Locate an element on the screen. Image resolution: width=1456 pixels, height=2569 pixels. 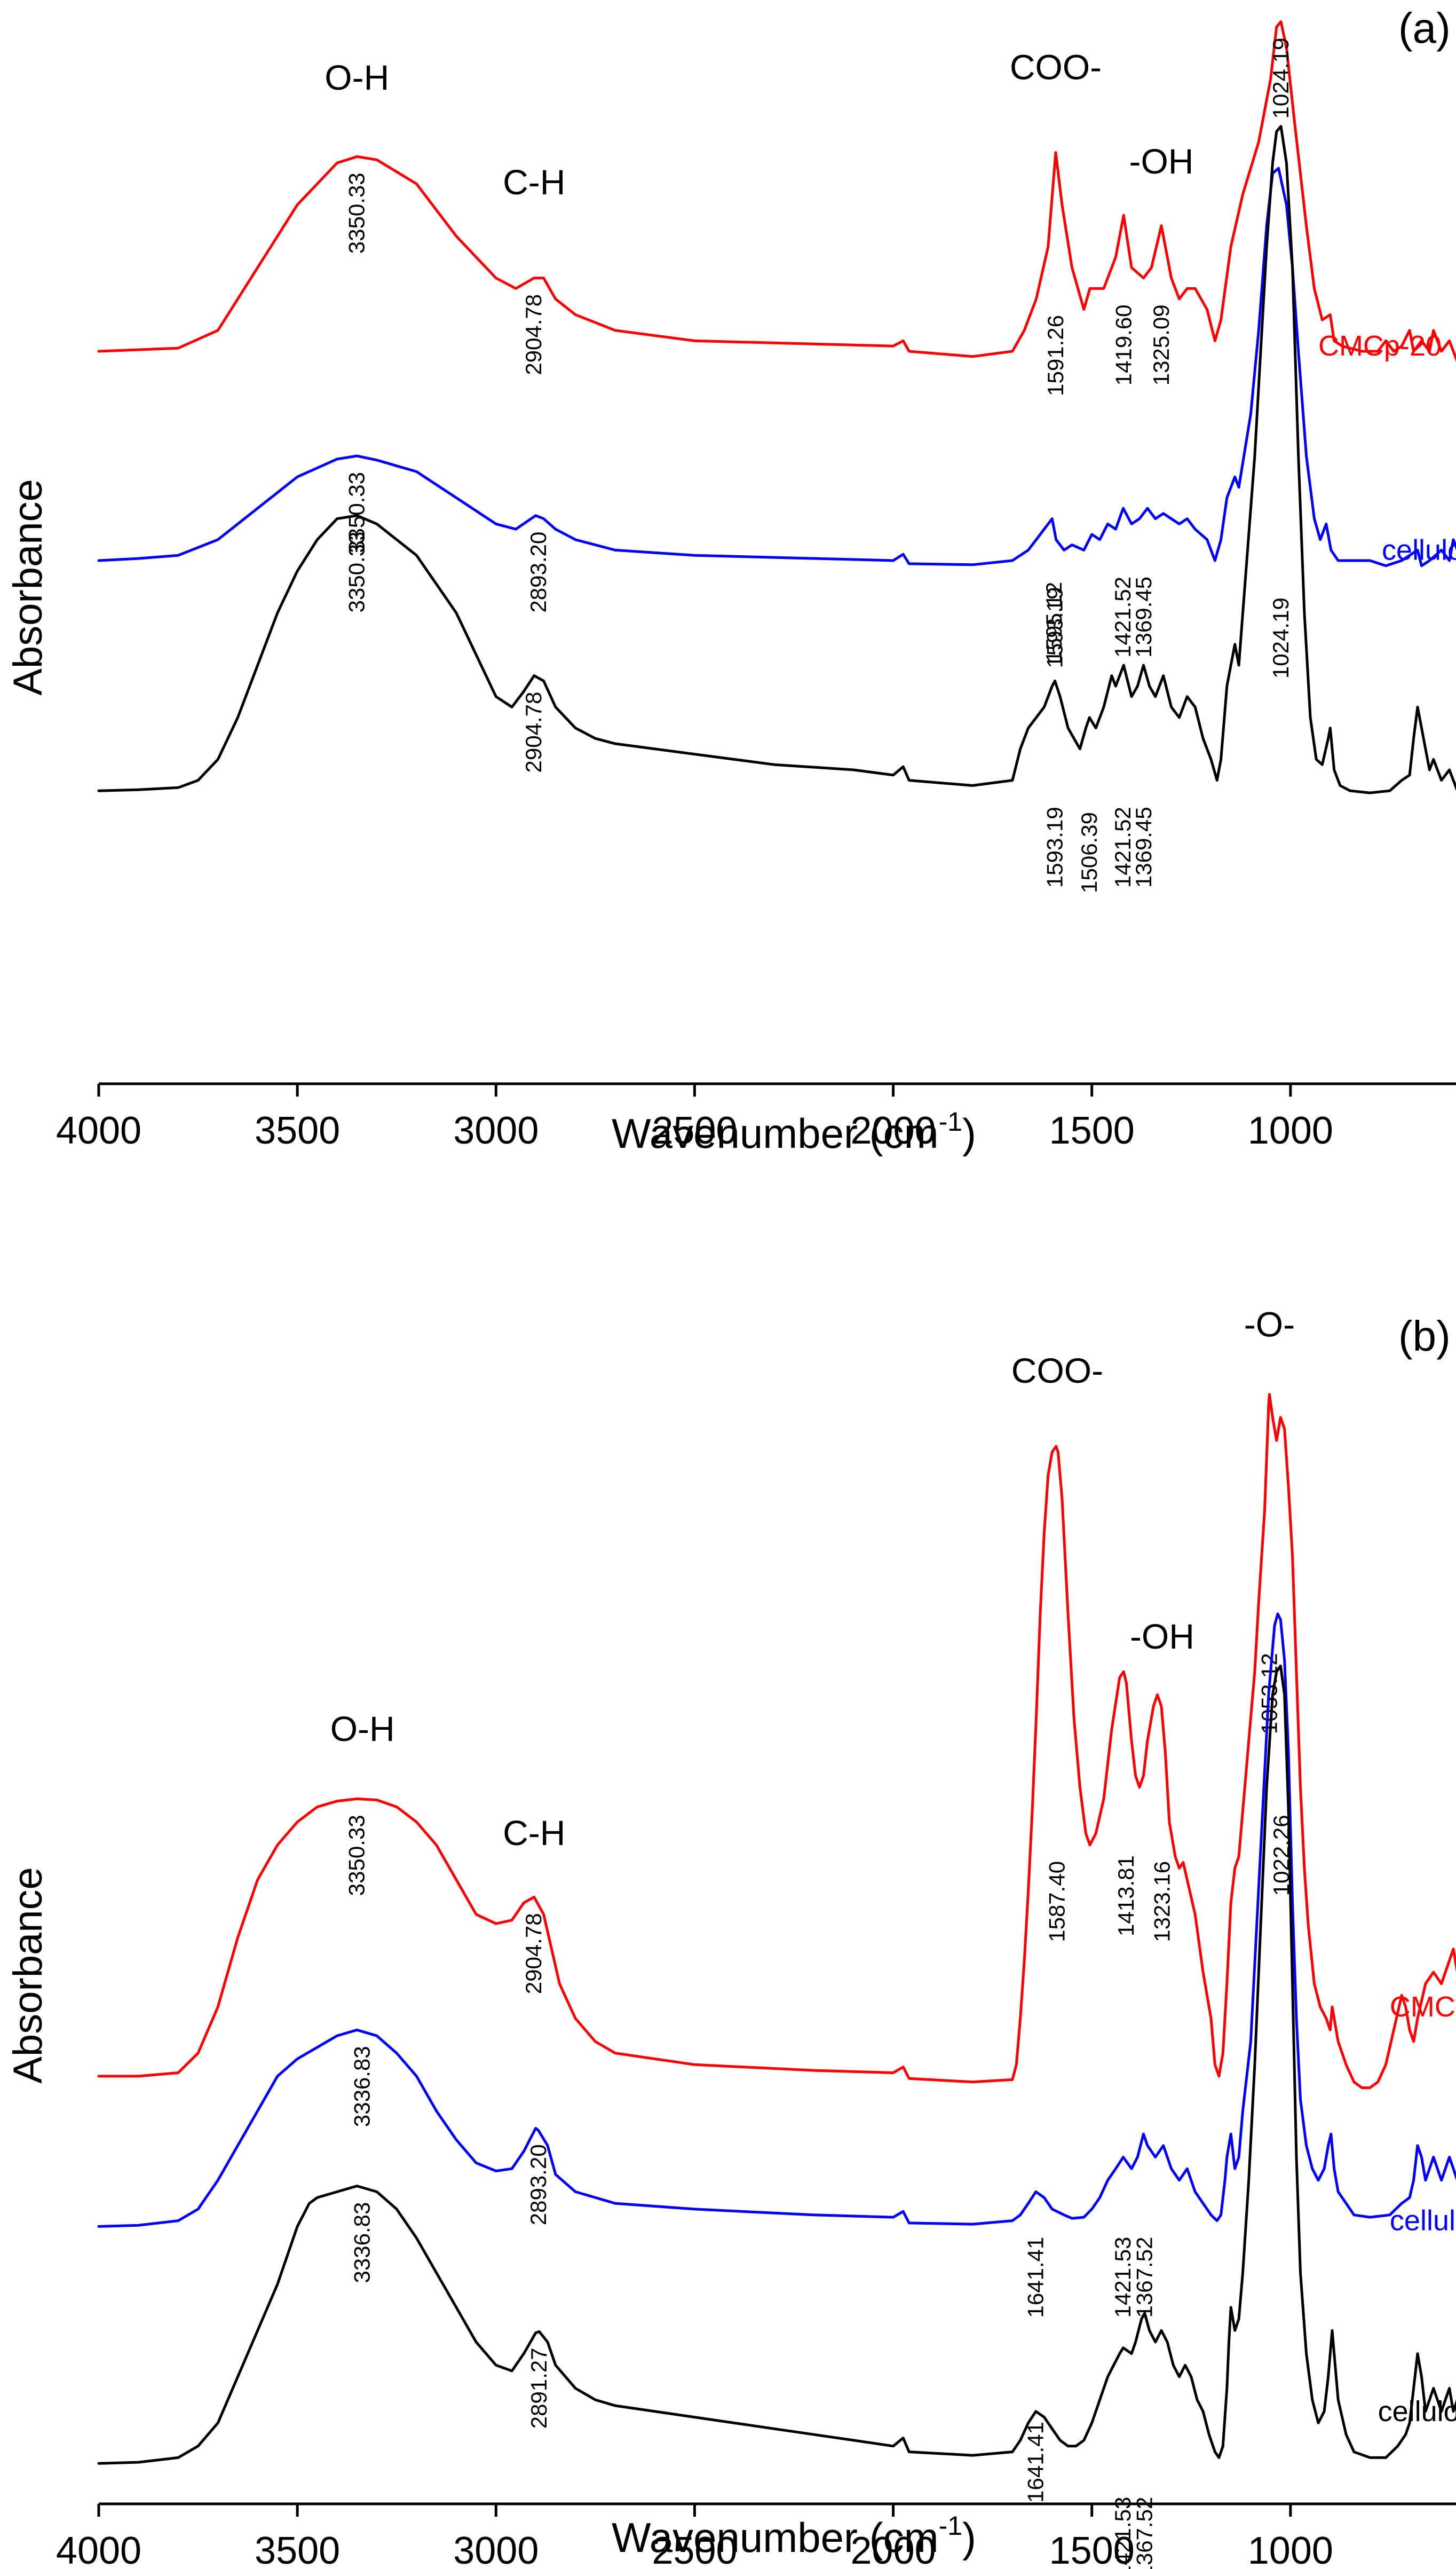
peak-label-cellulose-b-0-1367.52: 1367.52 is located at coordinates (1144, 2533).